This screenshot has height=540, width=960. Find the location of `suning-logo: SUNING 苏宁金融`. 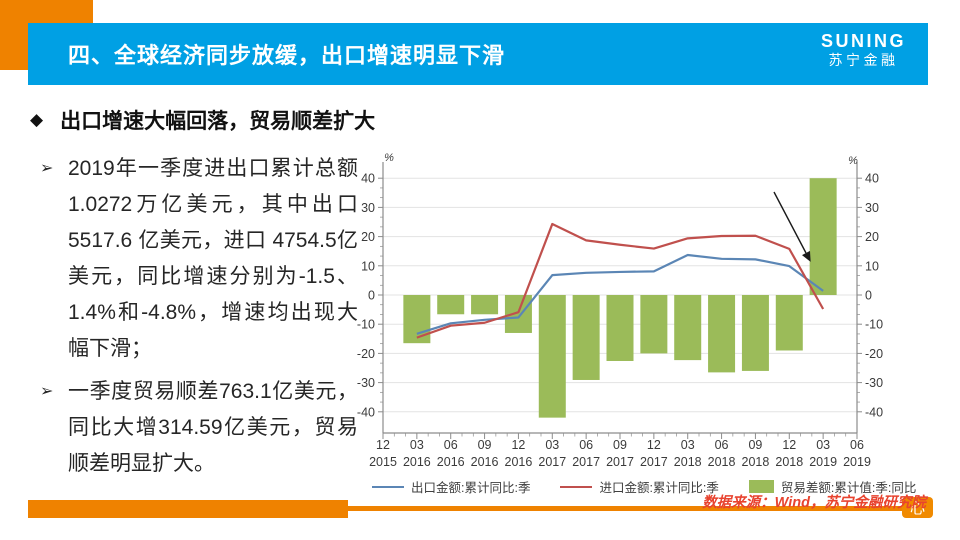

suning-logo: SUNING 苏宁金融 is located at coordinates (863, 49).